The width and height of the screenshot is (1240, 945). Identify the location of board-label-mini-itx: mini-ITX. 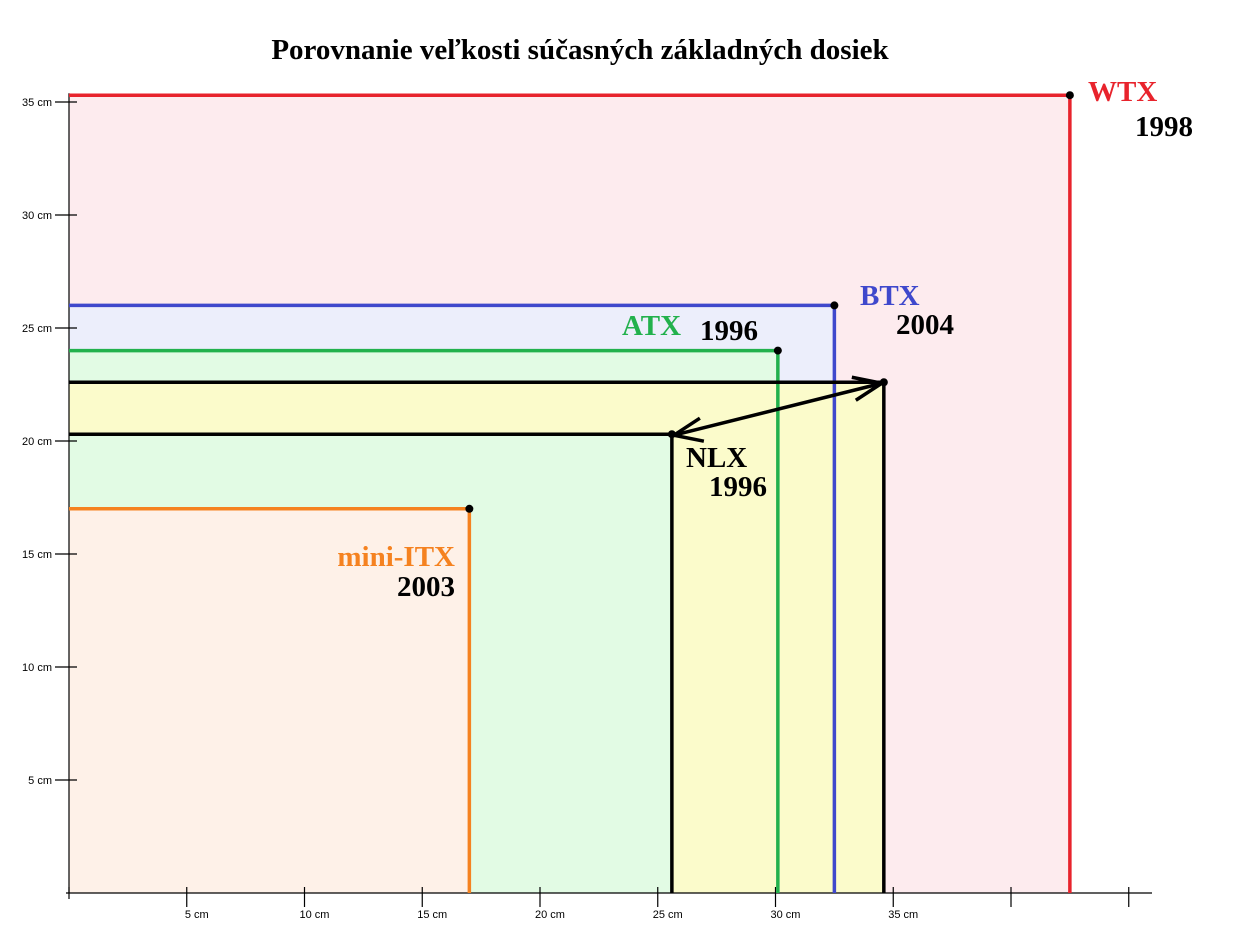
(396, 557).